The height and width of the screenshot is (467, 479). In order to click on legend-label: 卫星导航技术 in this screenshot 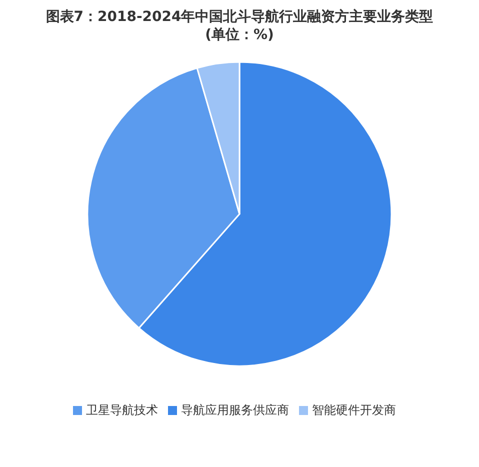, I will do `click(122, 410)`.